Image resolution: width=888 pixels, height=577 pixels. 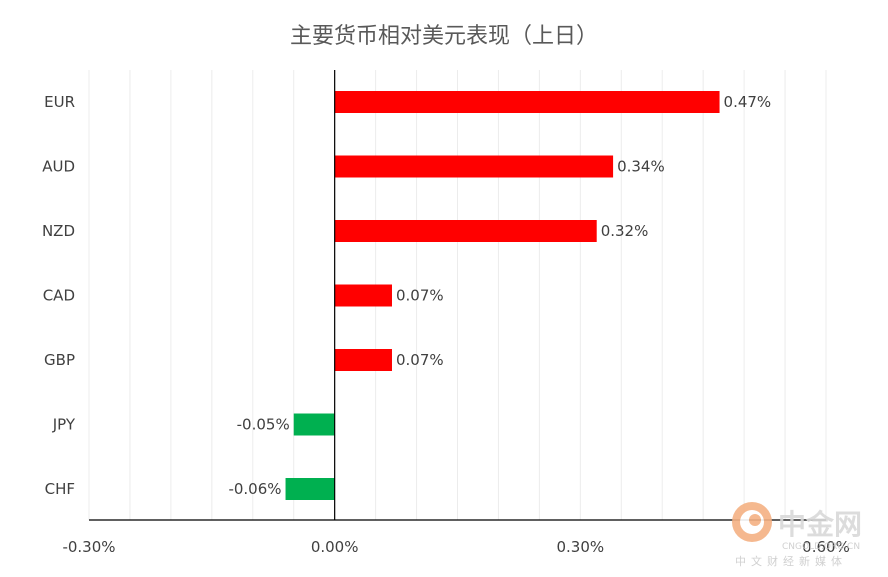 What do you see at coordinates (625, 231) in the screenshot?
I see `data-label-nzd: 0.32%` at bounding box center [625, 231].